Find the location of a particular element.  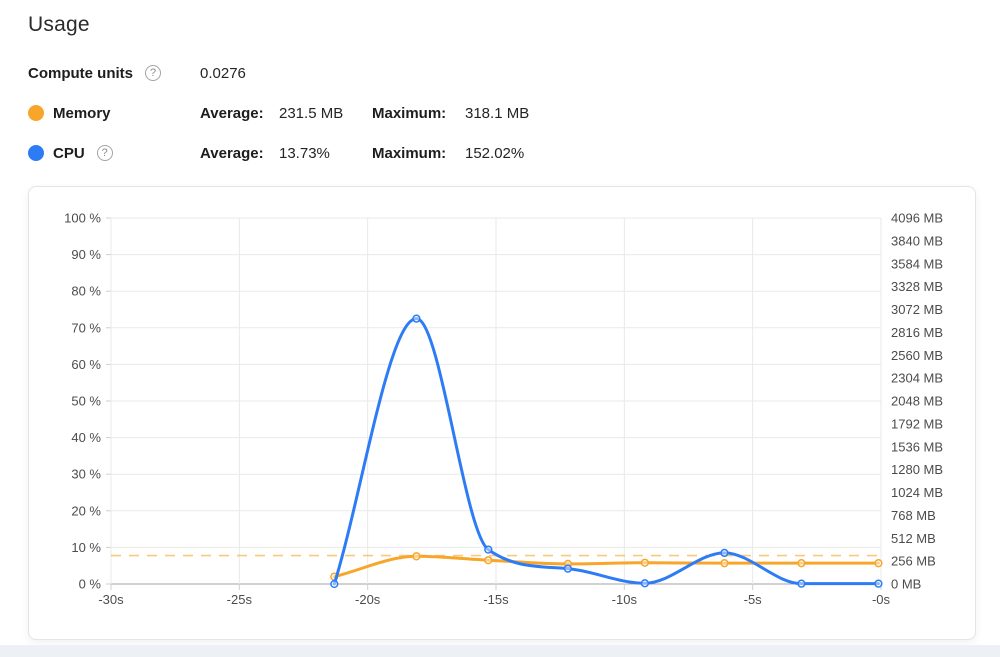

page-title: Usage is located at coordinates (59, 24).